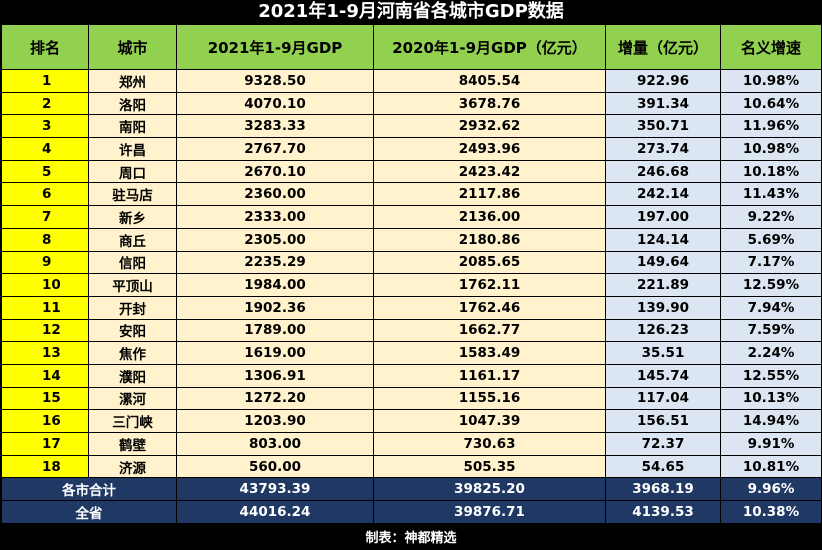 The image size is (822, 550). Describe the element at coordinates (132, 47) in the screenshot. I see `header-city: 城市` at that location.